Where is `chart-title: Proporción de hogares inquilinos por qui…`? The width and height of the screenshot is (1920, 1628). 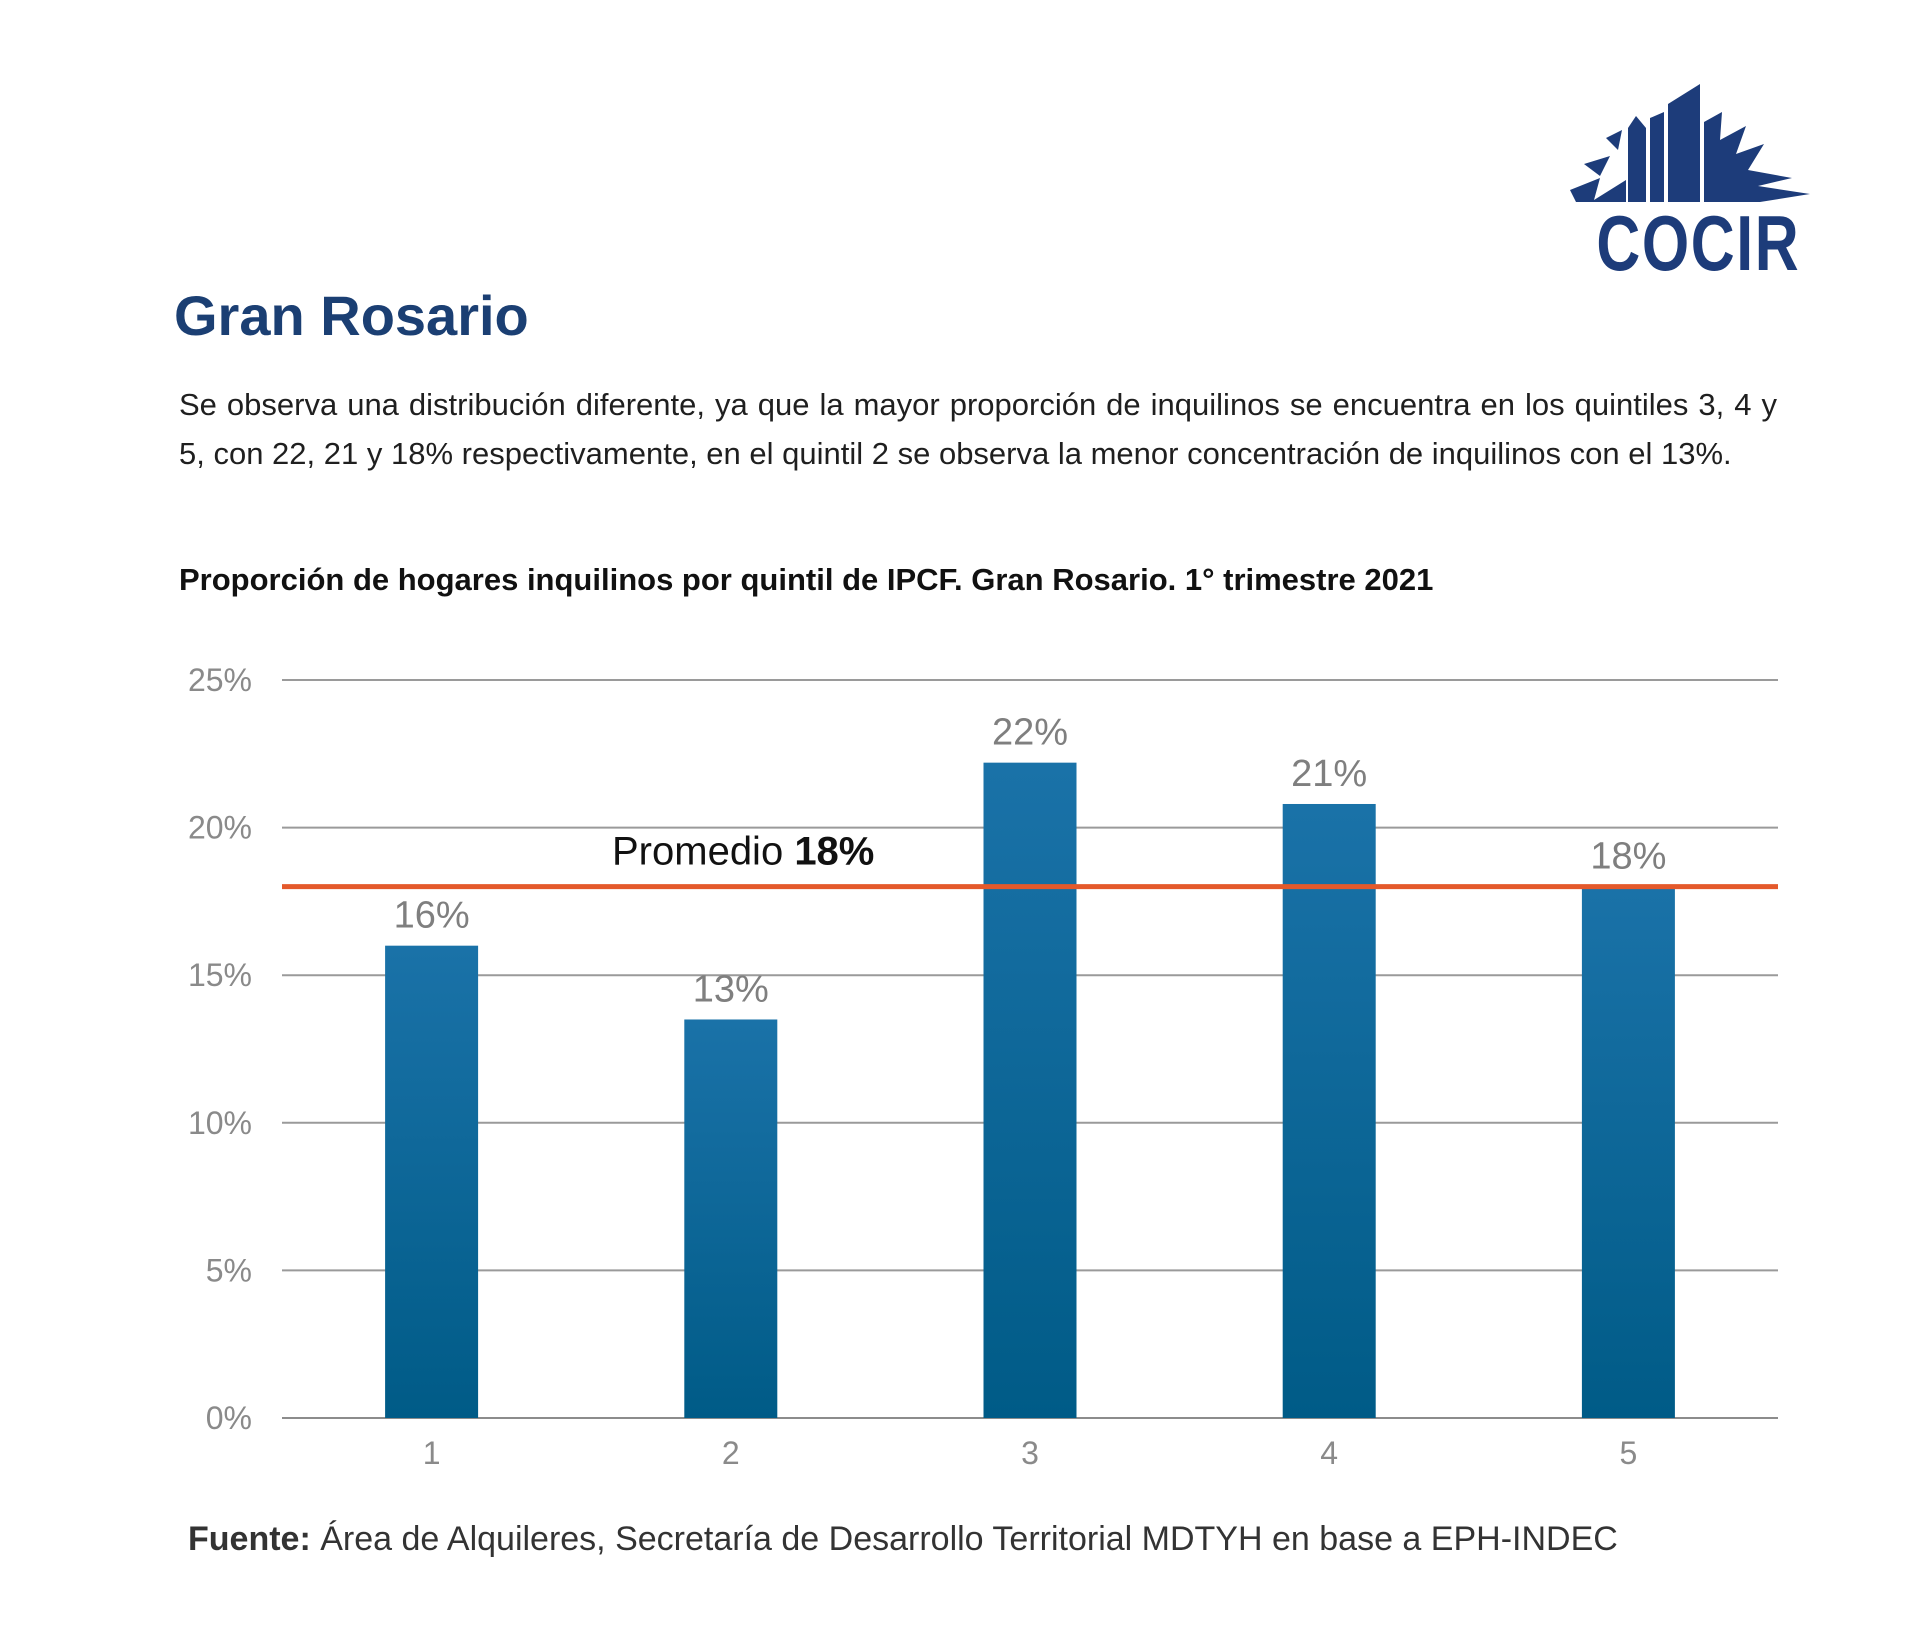
chart-title: Proporción de hogares inquilinos por qui… is located at coordinates (806, 579).